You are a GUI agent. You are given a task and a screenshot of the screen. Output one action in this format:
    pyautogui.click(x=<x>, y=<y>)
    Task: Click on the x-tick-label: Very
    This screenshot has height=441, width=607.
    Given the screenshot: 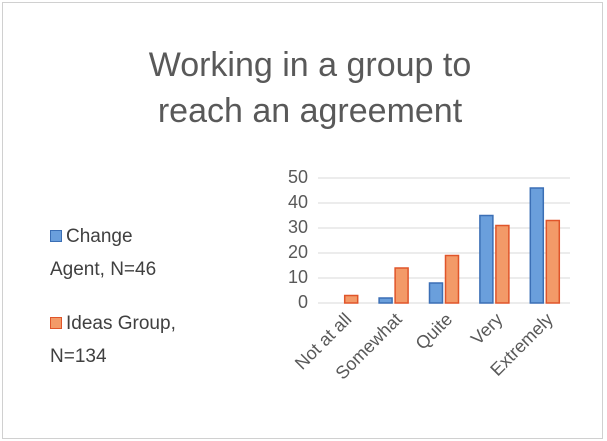 What is the action you would take?
    pyautogui.click(x=487, y=329)
    